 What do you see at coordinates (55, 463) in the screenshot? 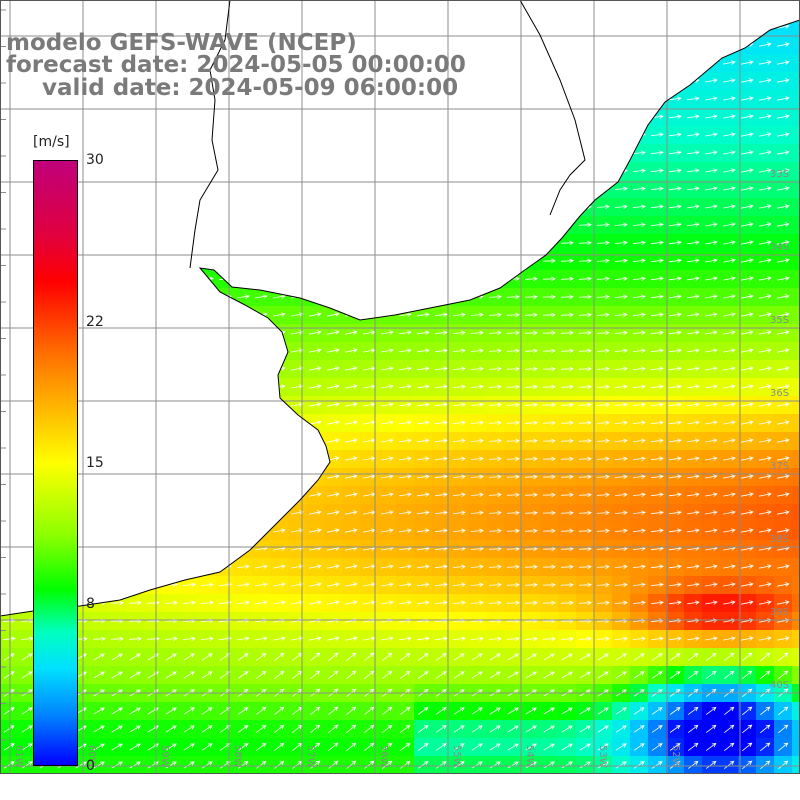
I see `colorbar` at bounding box center [55, 463].